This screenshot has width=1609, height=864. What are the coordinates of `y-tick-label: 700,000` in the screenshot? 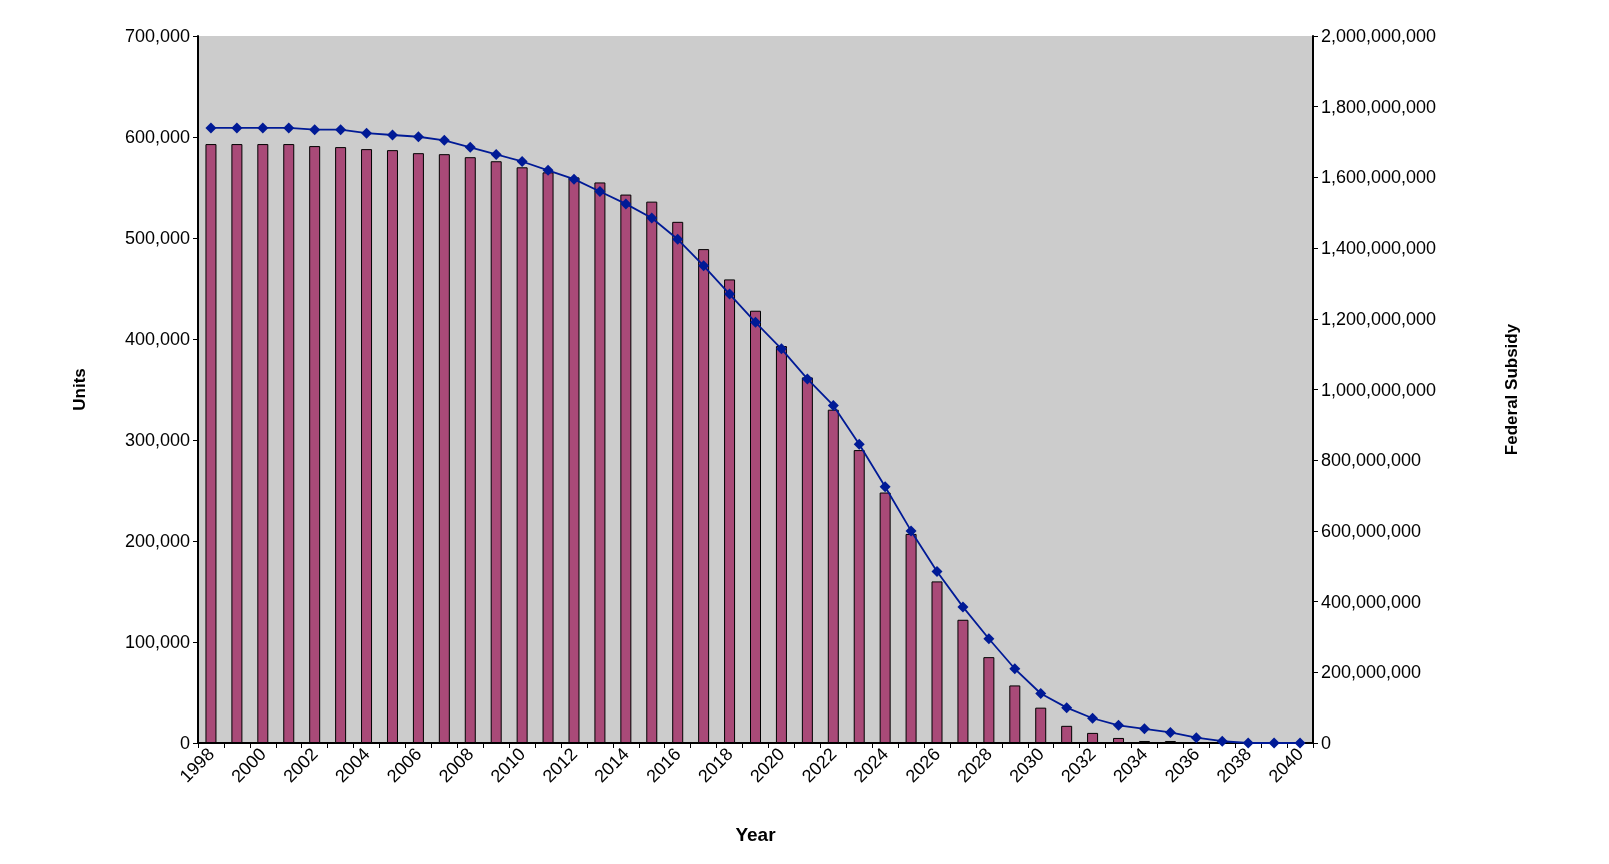 It's located at (157, 36).